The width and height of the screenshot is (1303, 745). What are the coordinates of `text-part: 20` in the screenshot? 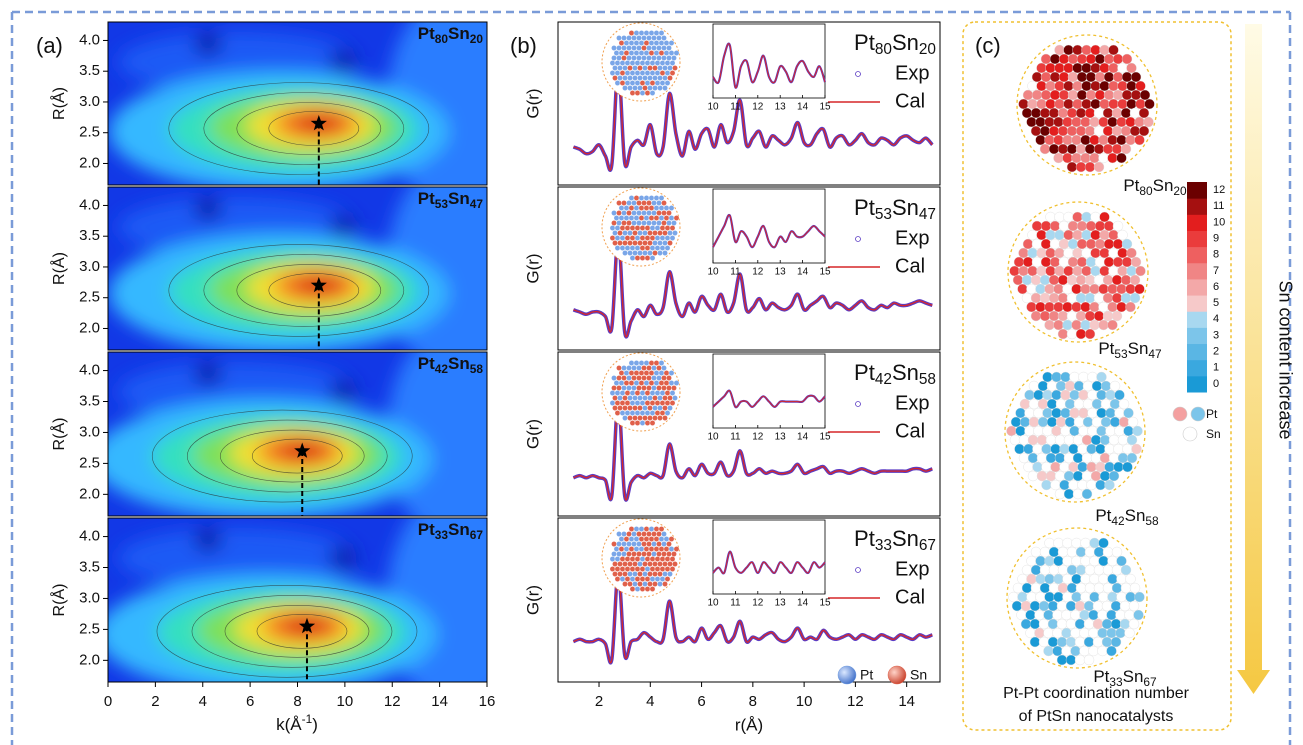 It's located at (477, 39).